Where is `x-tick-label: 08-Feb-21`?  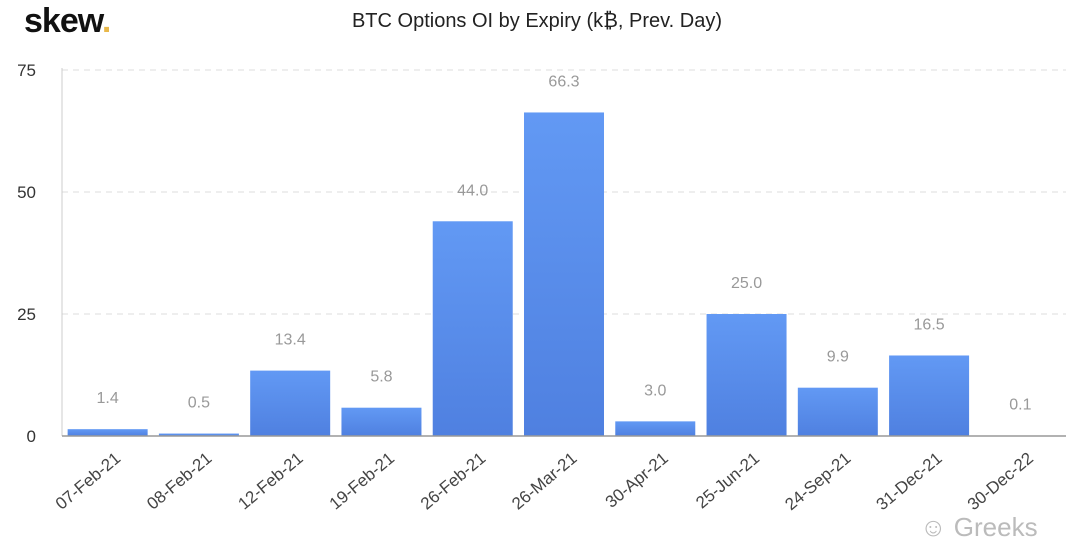
x-tick-label: 08-Feb-21 is located at coordinates (179, 481).